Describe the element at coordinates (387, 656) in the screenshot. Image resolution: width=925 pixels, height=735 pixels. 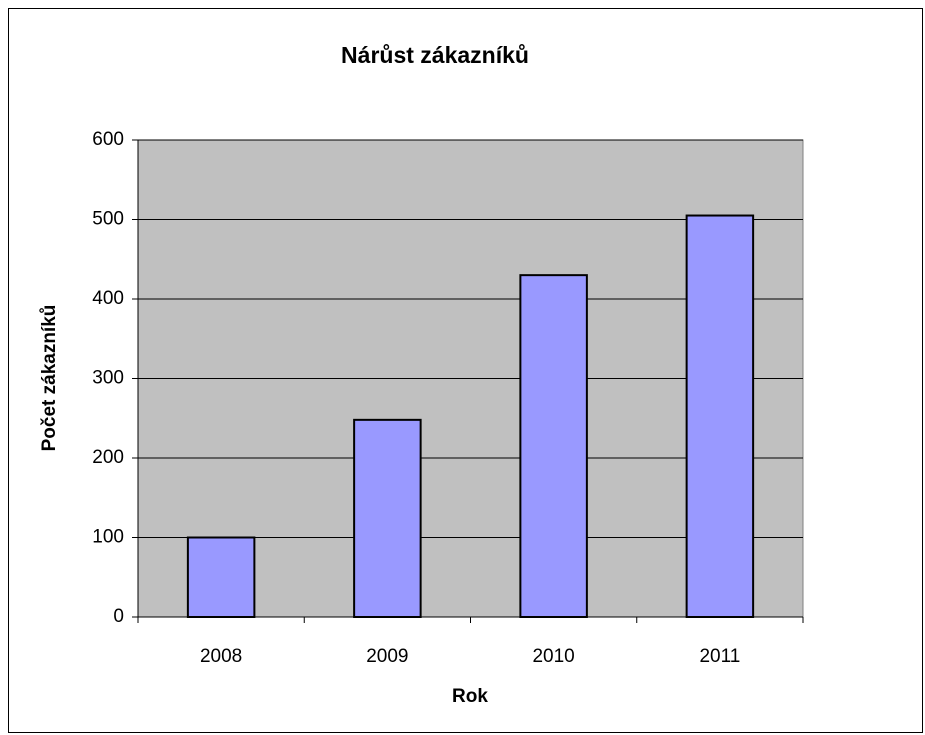
I see `x-tick-label: 2009` at that location.